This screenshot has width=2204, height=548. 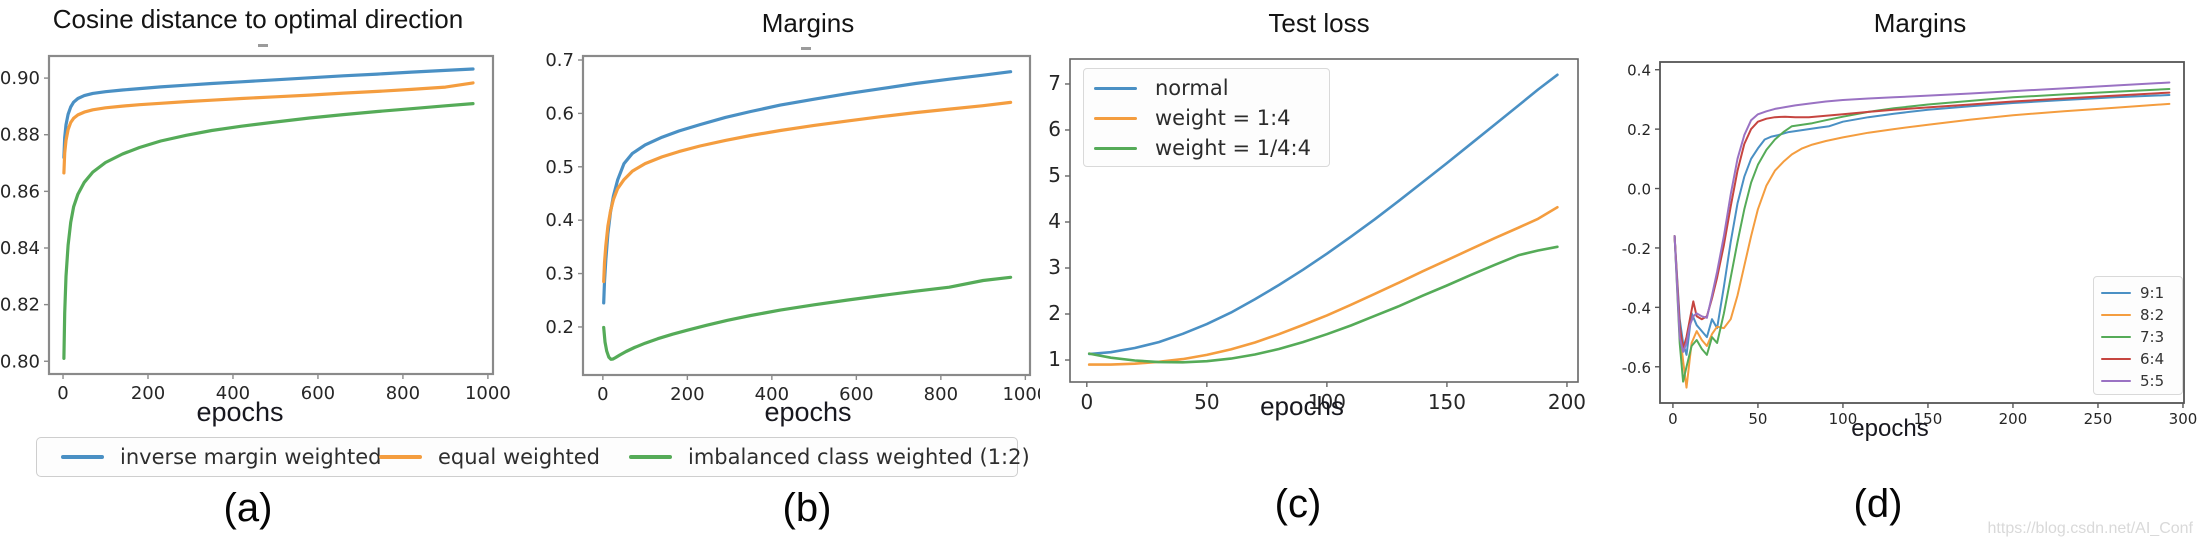 I want to click on chart-b-xaxis-label: epochs, so click(x=808, y=412).